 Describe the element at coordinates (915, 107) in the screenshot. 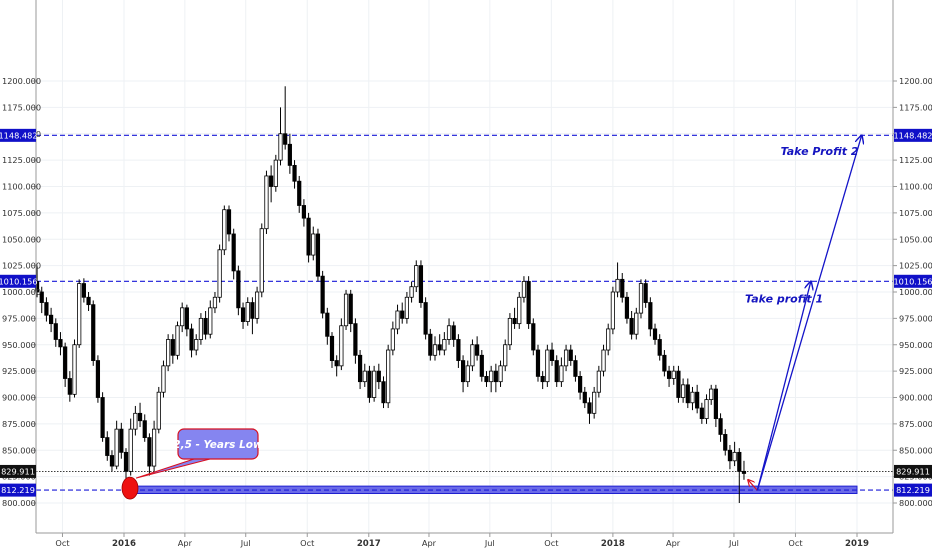

I see `y-tick-label-right: 1175.000` at that location.